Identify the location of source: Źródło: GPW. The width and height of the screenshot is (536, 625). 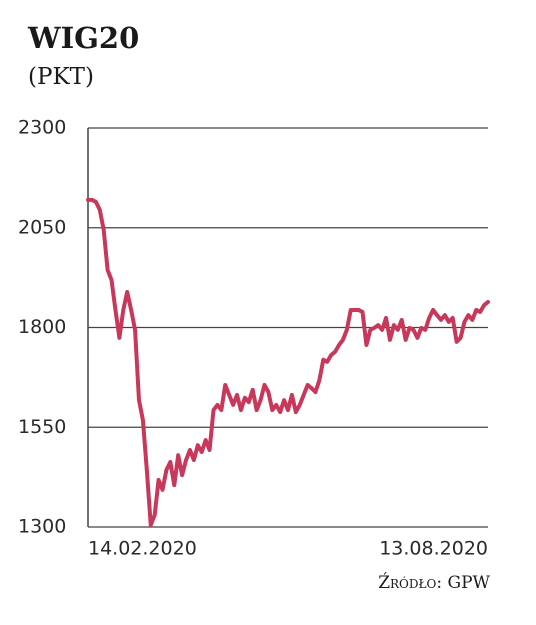
(434, 582).